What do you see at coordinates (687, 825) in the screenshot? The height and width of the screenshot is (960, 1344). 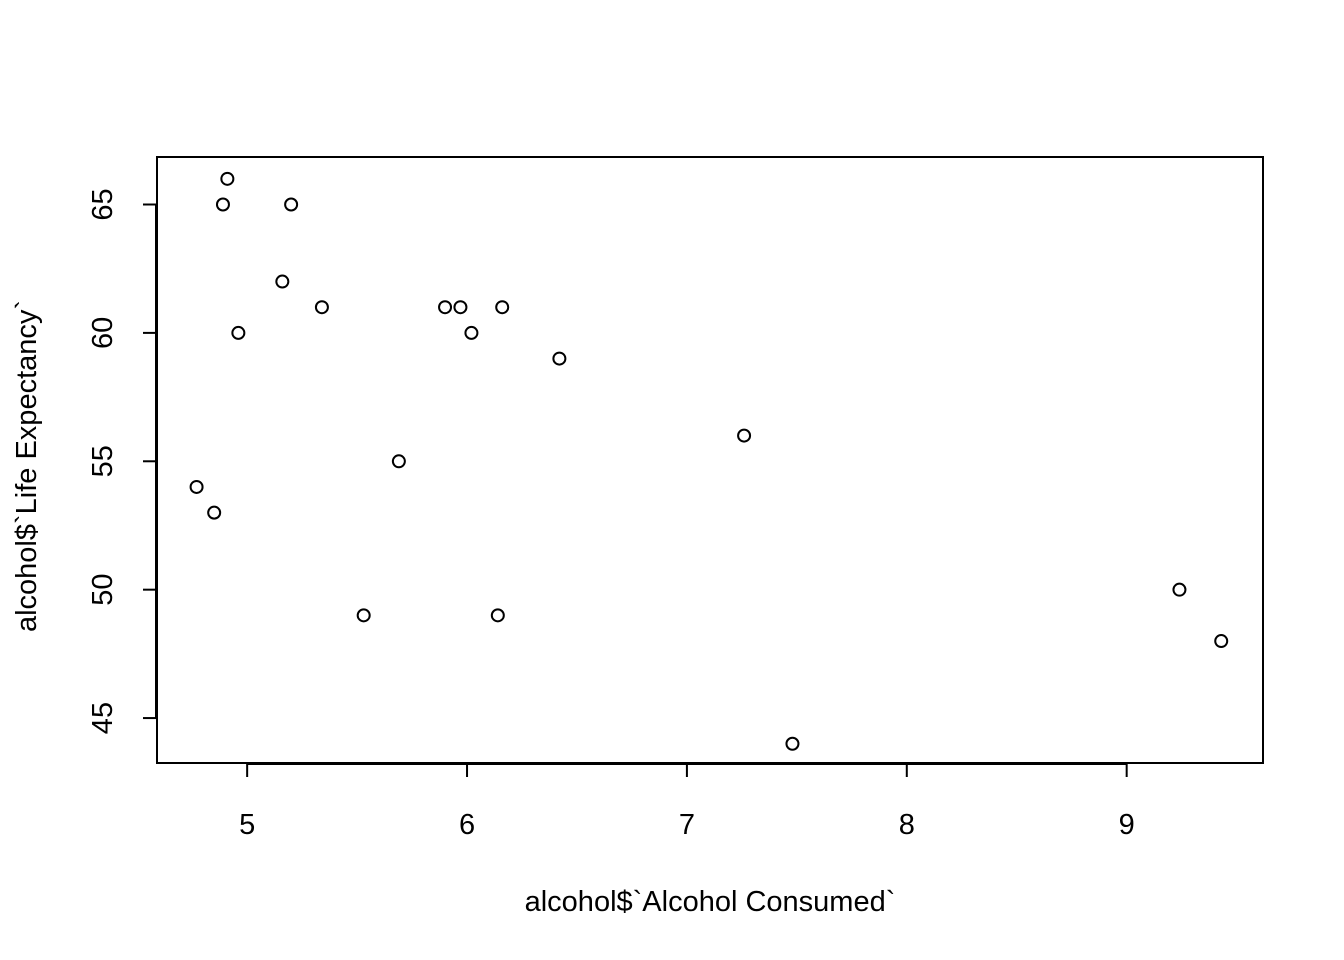 I see `x-tick-label: 7` at bounding box center [687, 825].